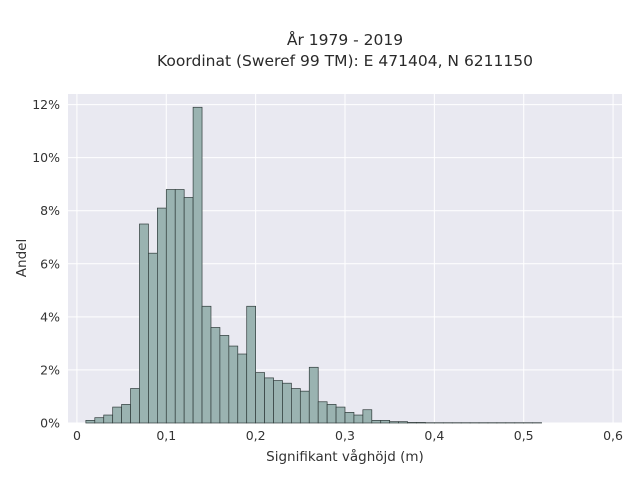 Image resolution: width=640 pixels, height=480 pixels. Describe the element at coordinates (46, 104) in the screenshot. I see `y-tick-label: 12%` at that location.